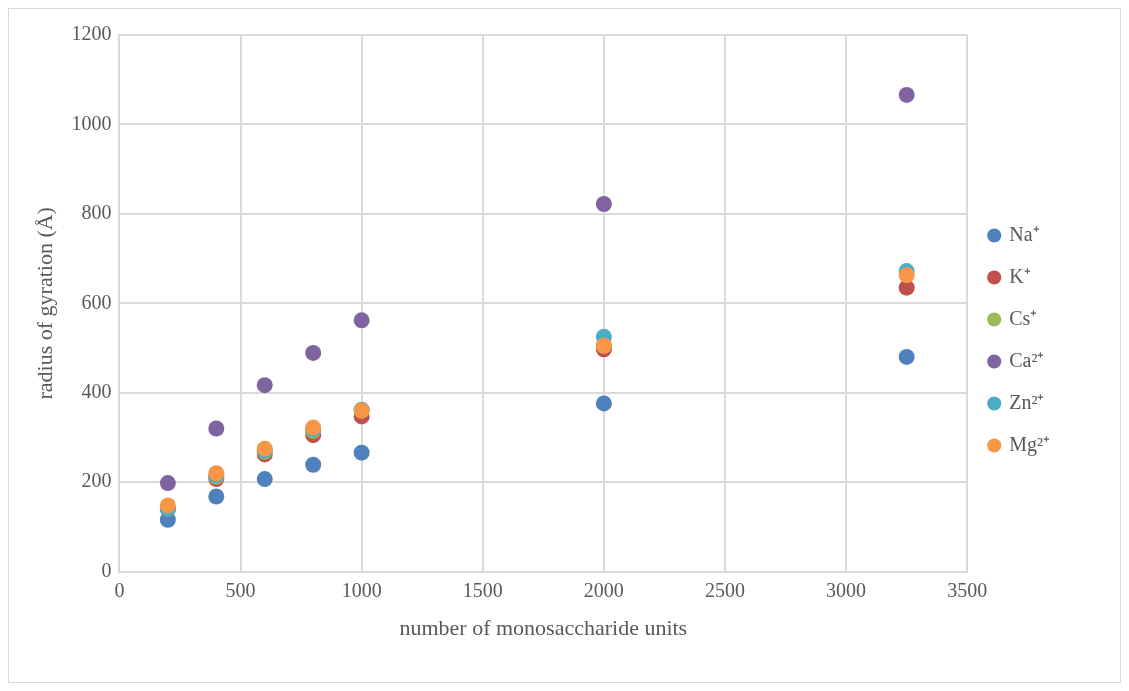 The width and height of the screenshot is (1129, 691). What do you see at coordinates (482, 589) in the screenshot?
I see `x-tick-label: 1500` at bounding box center [482, 589].